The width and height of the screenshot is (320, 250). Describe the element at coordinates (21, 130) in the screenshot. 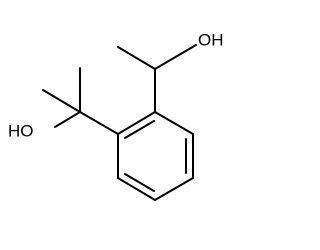

I see `atom-label: HO` at that location.